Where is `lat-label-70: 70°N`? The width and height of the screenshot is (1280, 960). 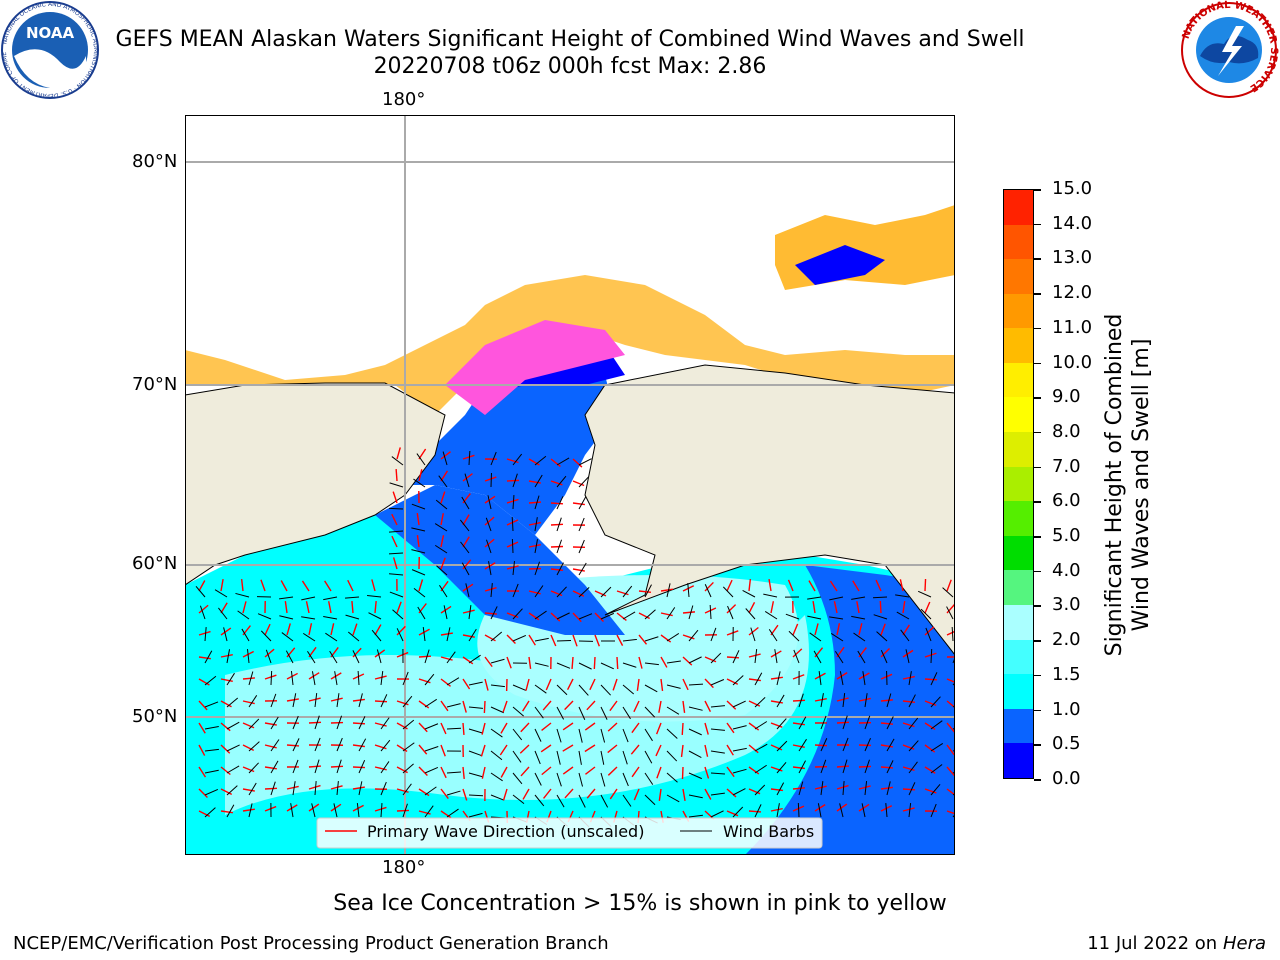
lat-label-70: 70°N is located at coordinates (155, 384).